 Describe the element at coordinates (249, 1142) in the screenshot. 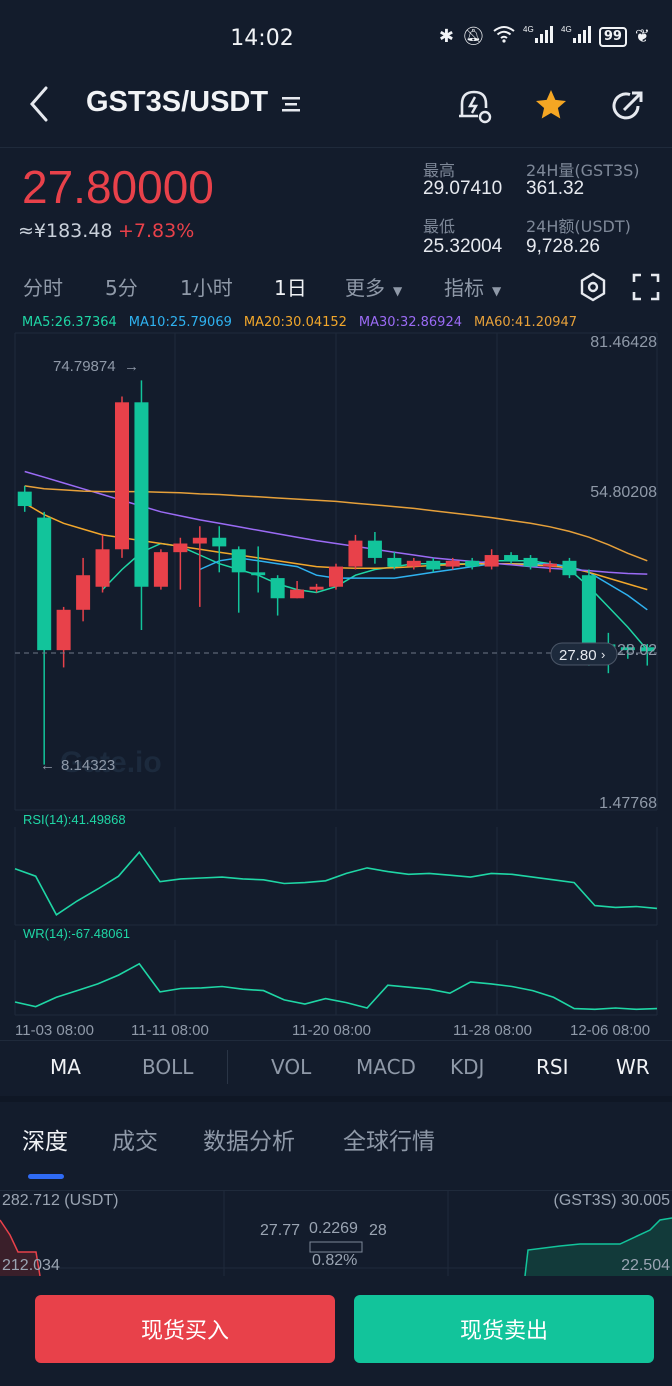

I see `tab-data-analysis: 数据分析` at that location.